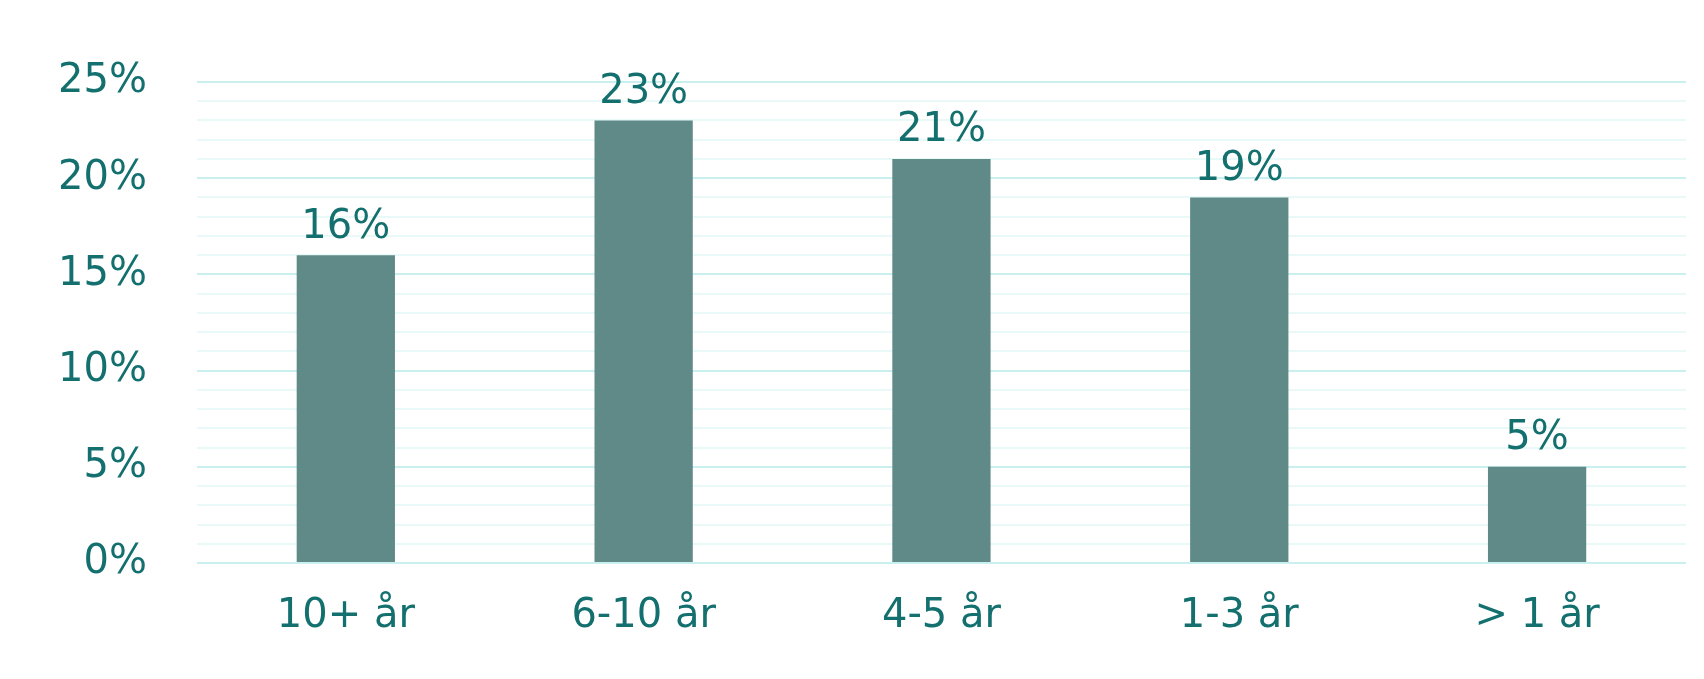 This screenshot has width=1704, height=679. I want to click on x-tick-label: 1-3 år, so click(1239, 613).